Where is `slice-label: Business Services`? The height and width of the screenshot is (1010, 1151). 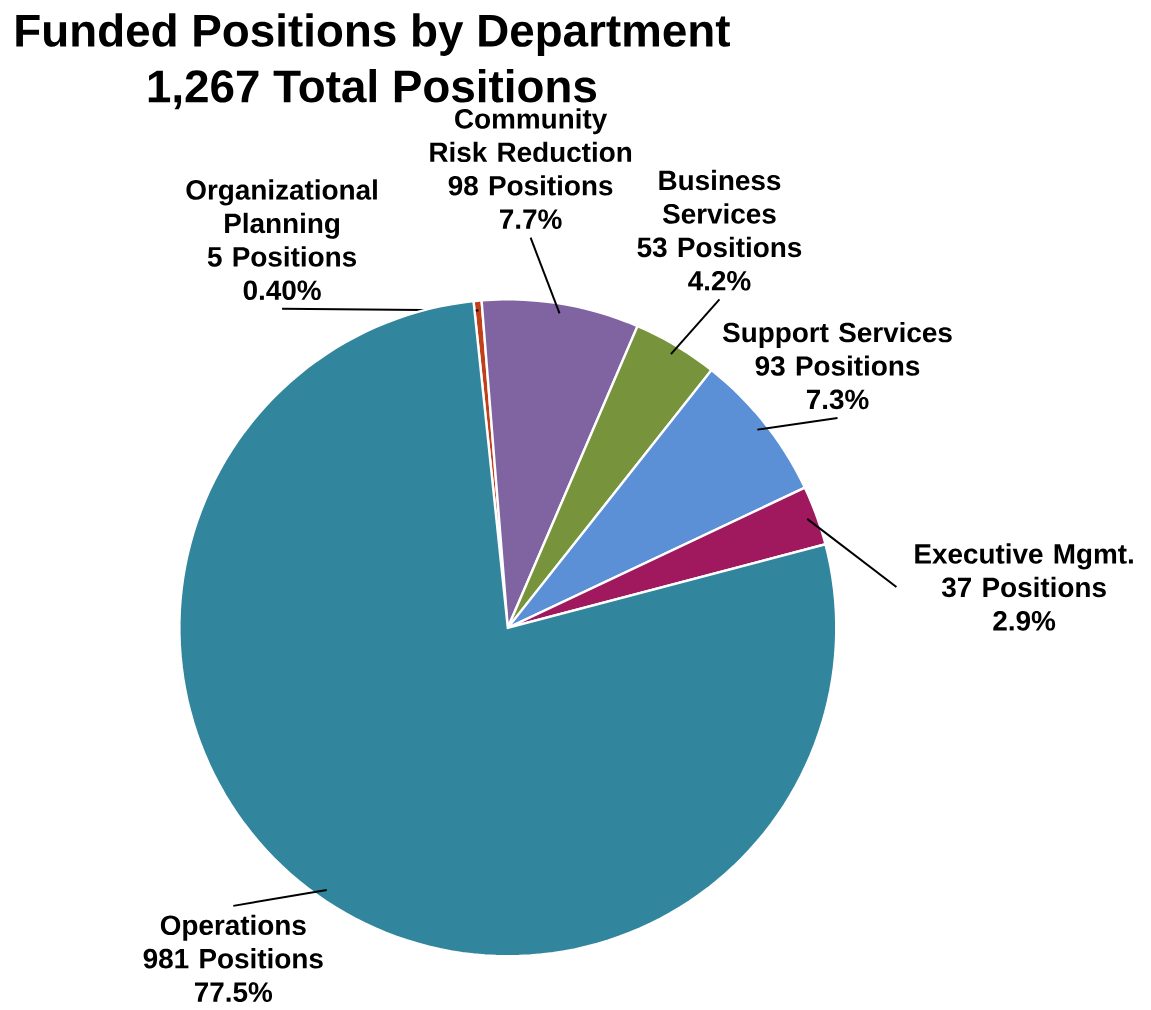
slice-label: Business Services is located at coordinates (720, 196).